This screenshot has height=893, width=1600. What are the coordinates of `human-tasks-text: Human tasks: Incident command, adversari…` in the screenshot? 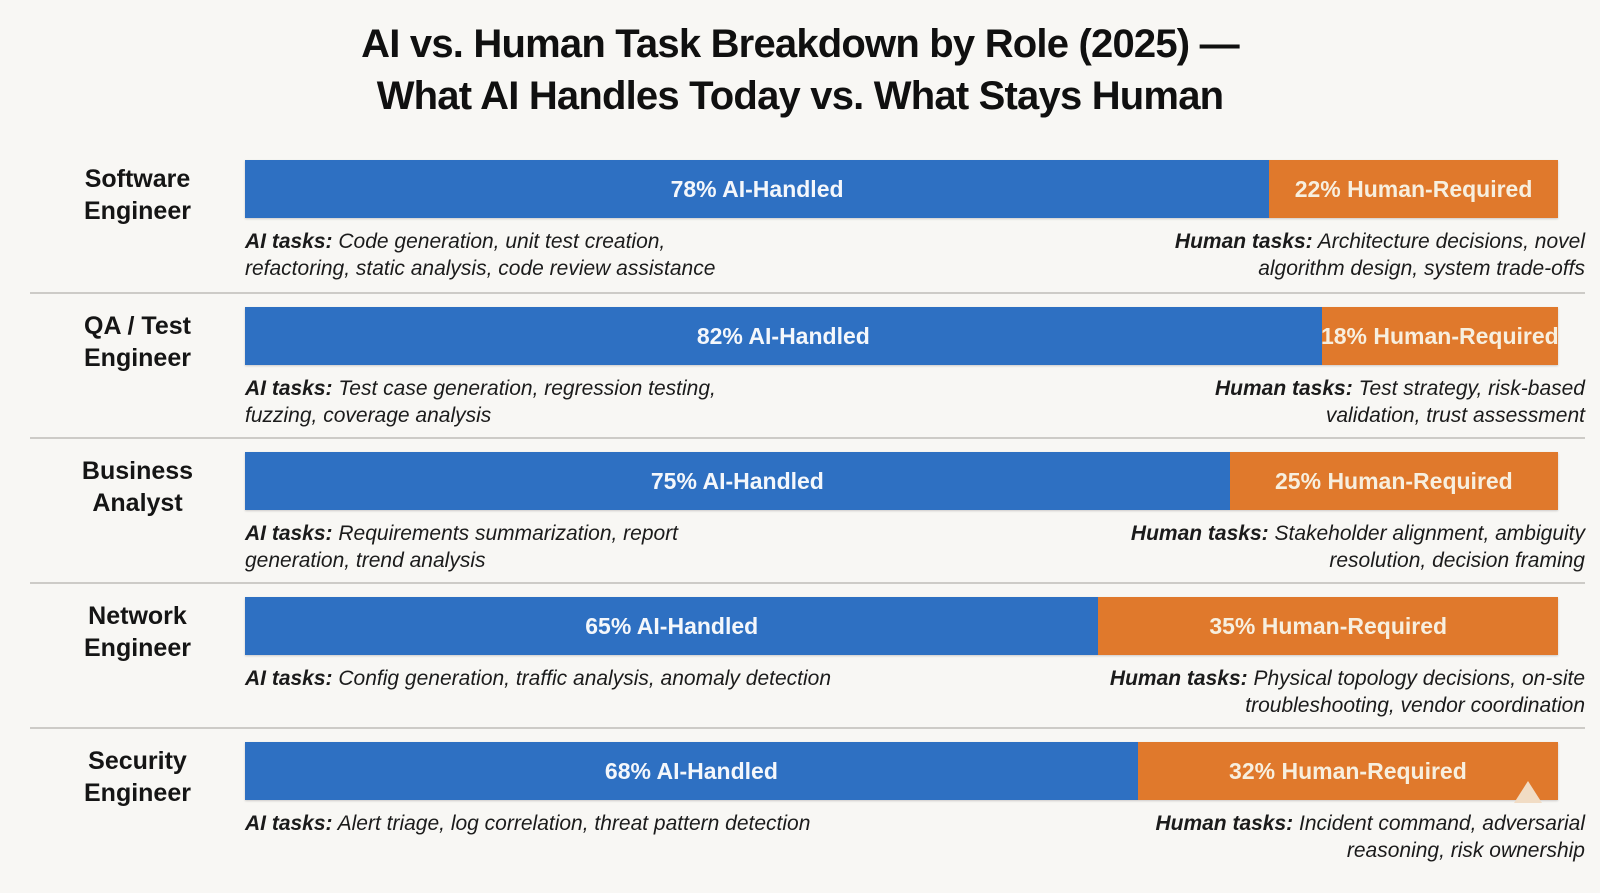 It's located at (1370, 837).